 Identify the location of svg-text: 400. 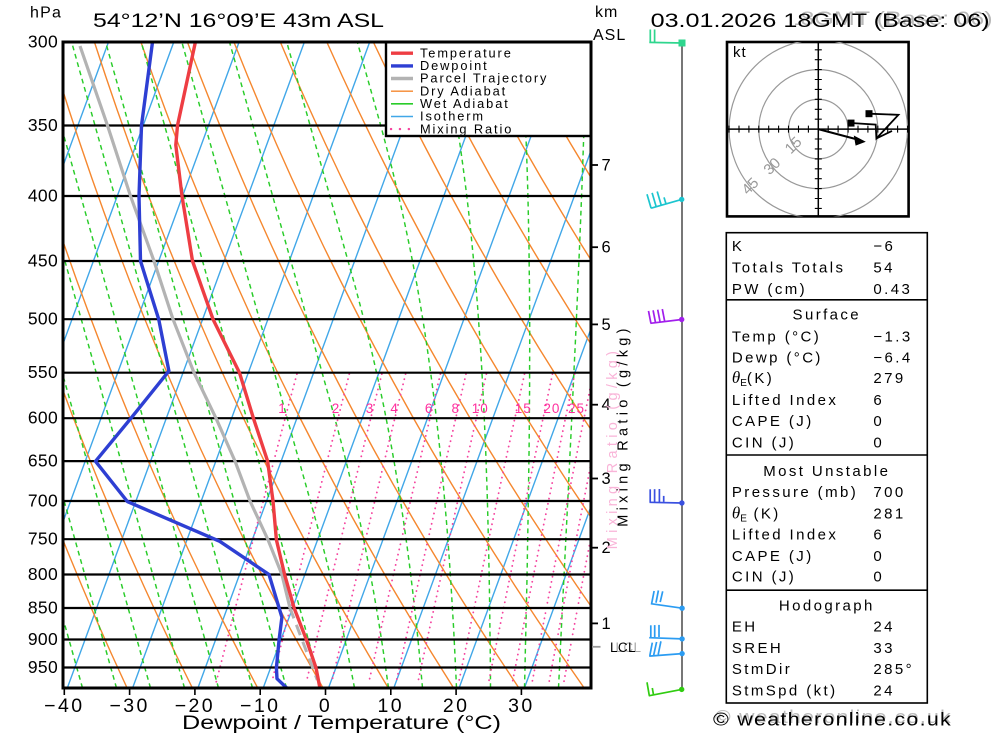
(43, 196).